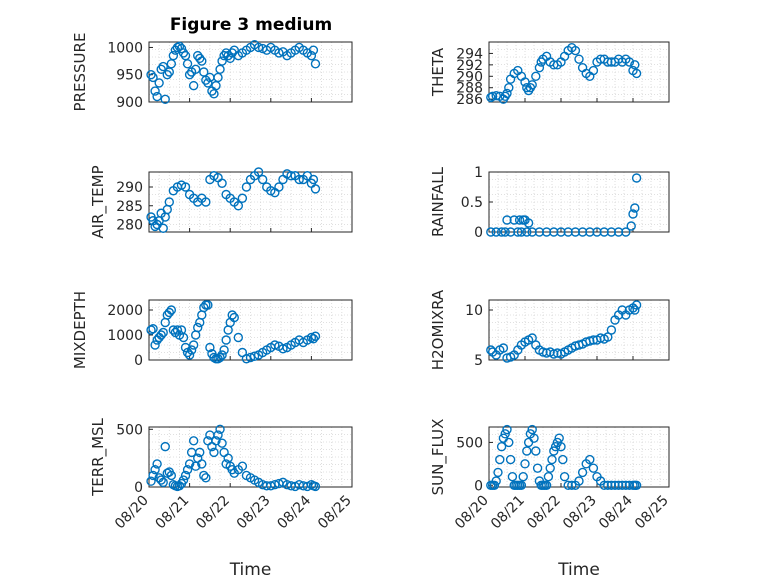 This screenshot has height=583, width=778. Describe the element at coordinates (250, 570) in the screenshot. I see `terr-msl-xlabel: Time` at that location.